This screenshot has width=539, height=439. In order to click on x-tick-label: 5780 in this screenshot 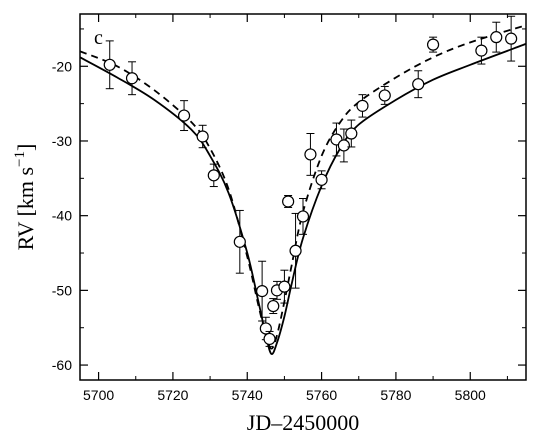, I will do `click(395, 395)`.